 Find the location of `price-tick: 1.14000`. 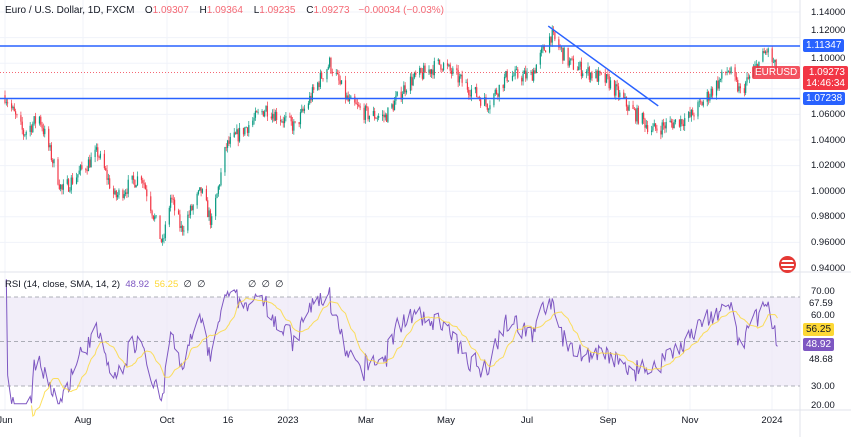

price-tick: 1.14000 is located at coordinates (828, 12).